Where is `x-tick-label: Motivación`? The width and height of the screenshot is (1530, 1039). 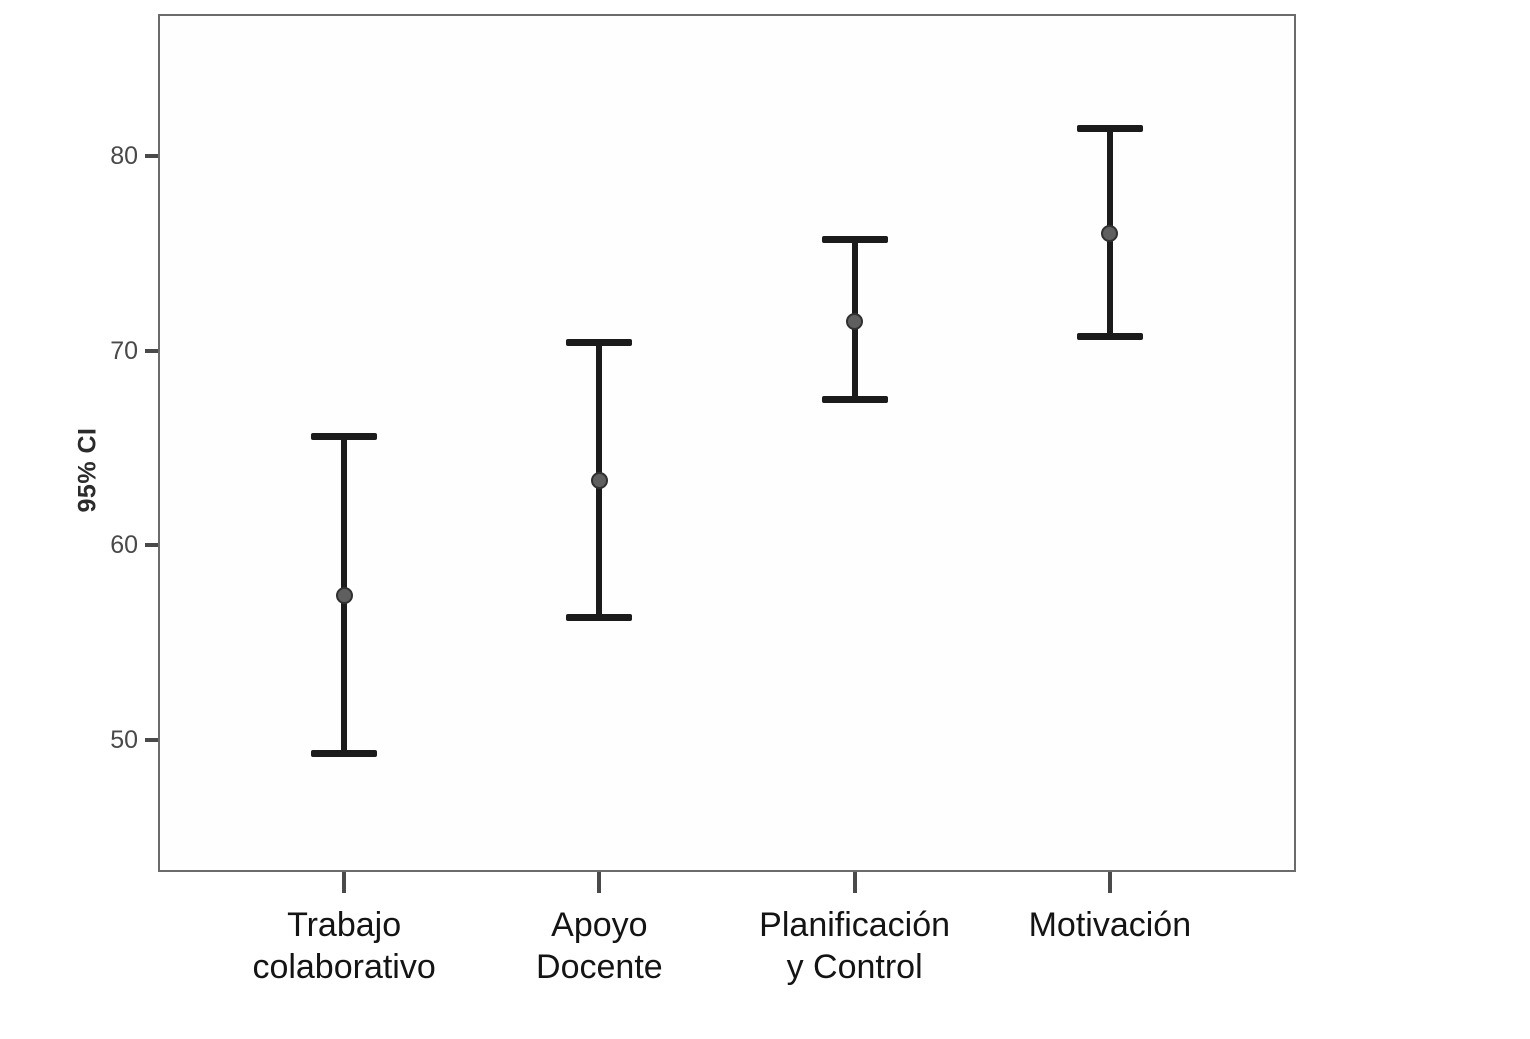
x-tick-label: Motivación is located at coordinates (1110, 925).